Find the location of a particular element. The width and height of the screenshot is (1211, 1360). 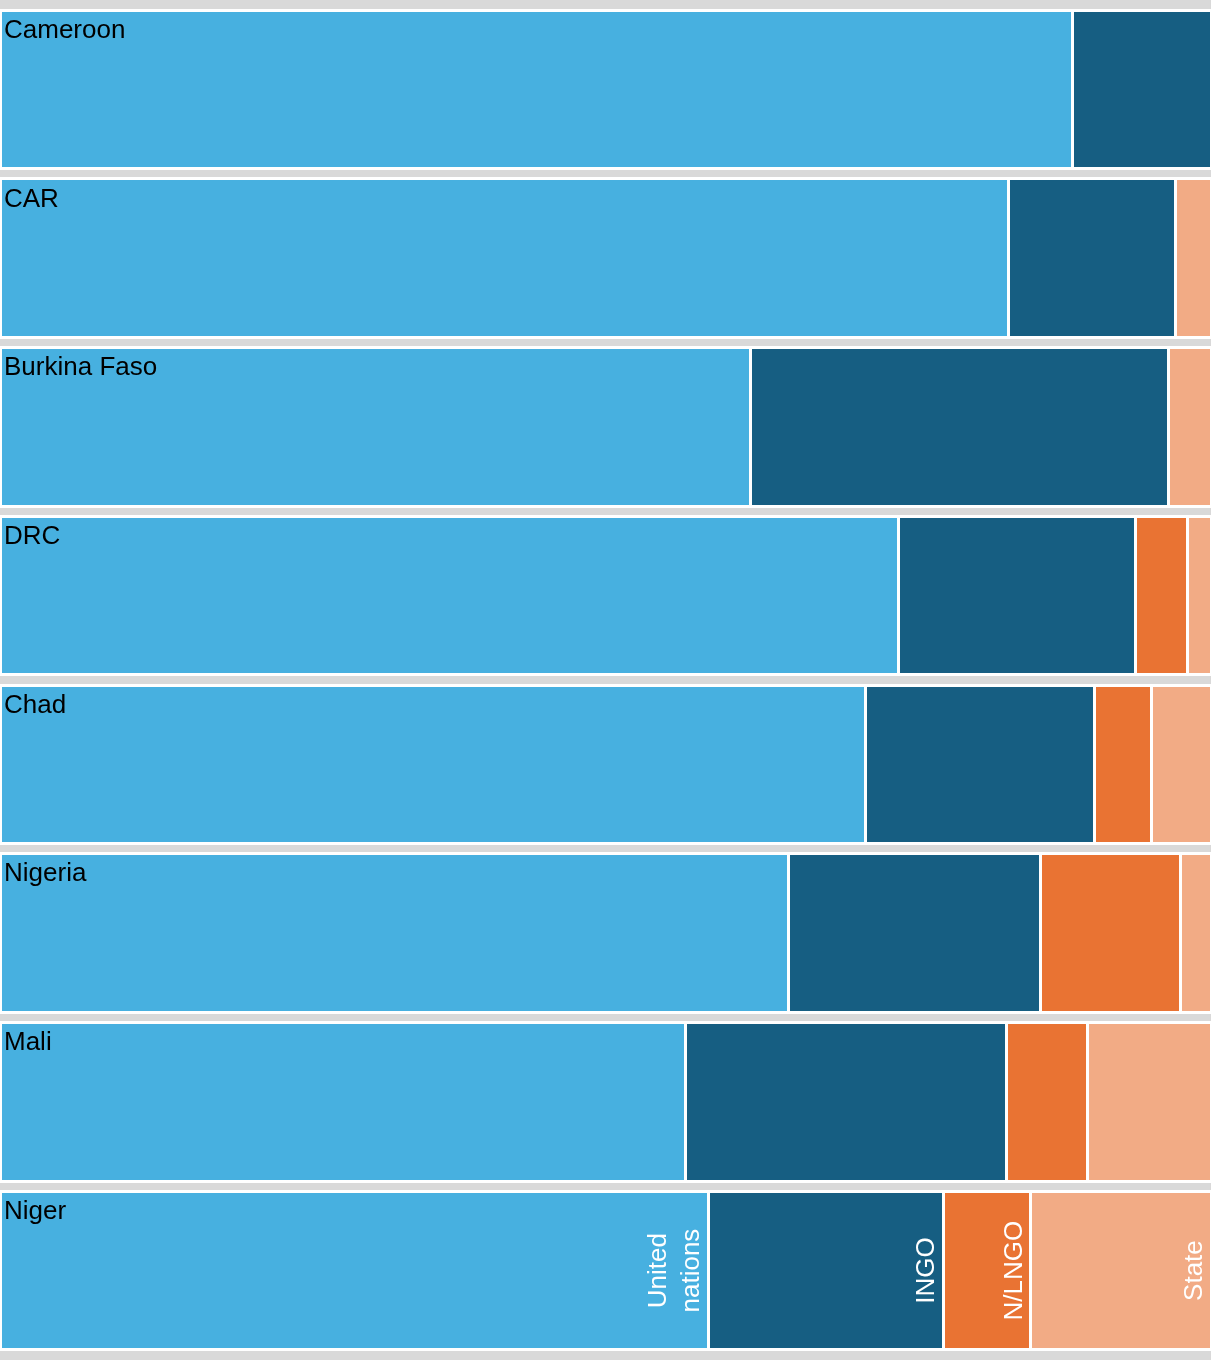

y-tick-label: Mali is located at coordinates (28, 1041).